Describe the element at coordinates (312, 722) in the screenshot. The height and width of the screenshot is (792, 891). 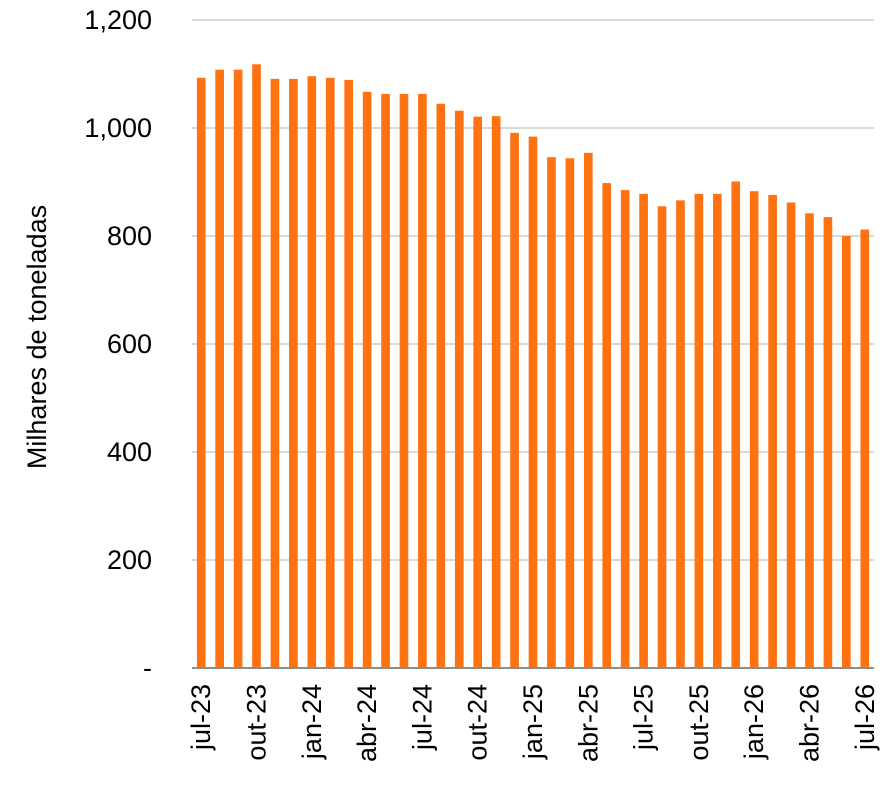
I see `x-tick-label: jan-24` at that location.